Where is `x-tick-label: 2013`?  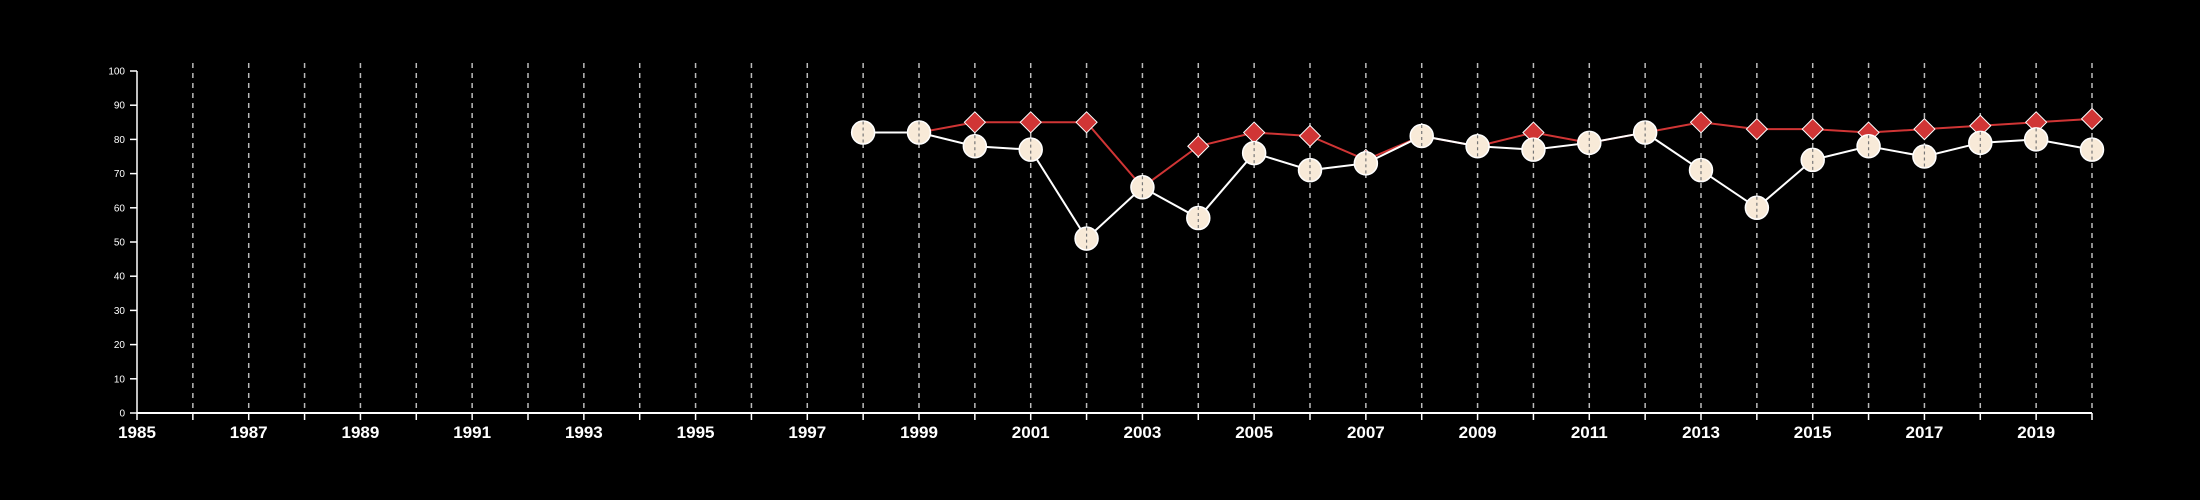 x-tick-label: 2013 is located at coordinates (1701, 432).